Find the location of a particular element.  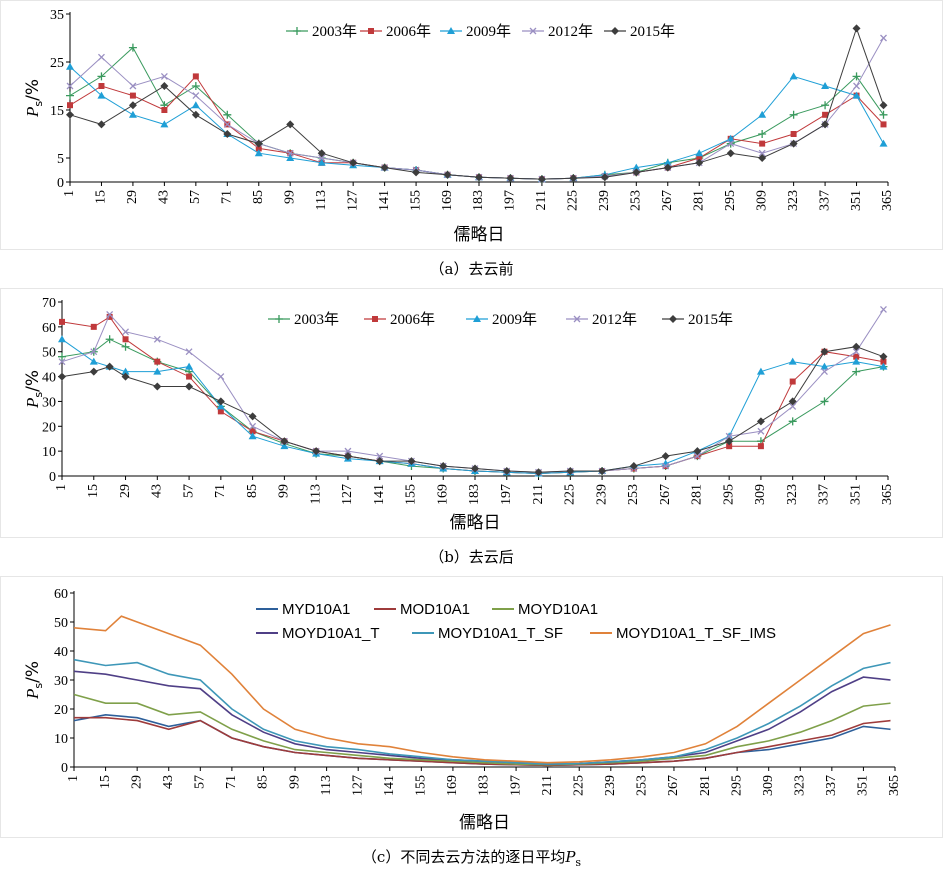

x-tick-label: 253 is located at coordinates (636, 200).